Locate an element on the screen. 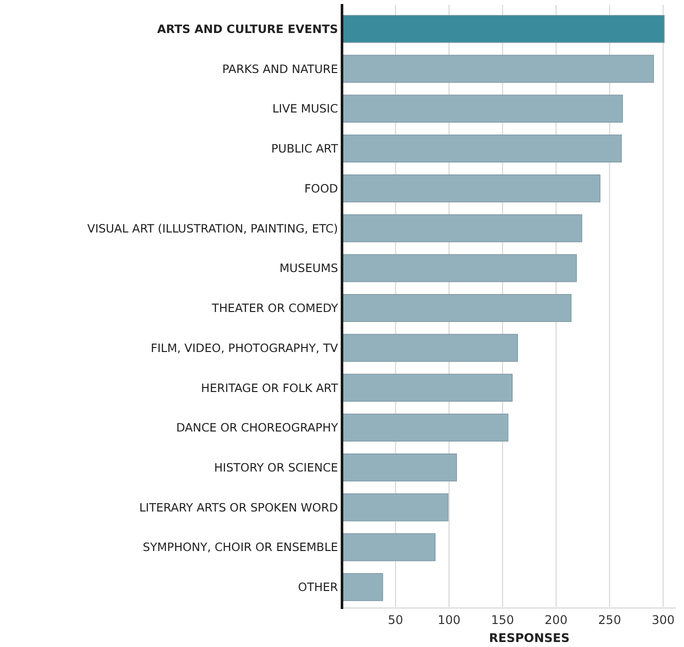  y-tick-label: THEATER OR COMEDY is located at coordinates (274, 308).